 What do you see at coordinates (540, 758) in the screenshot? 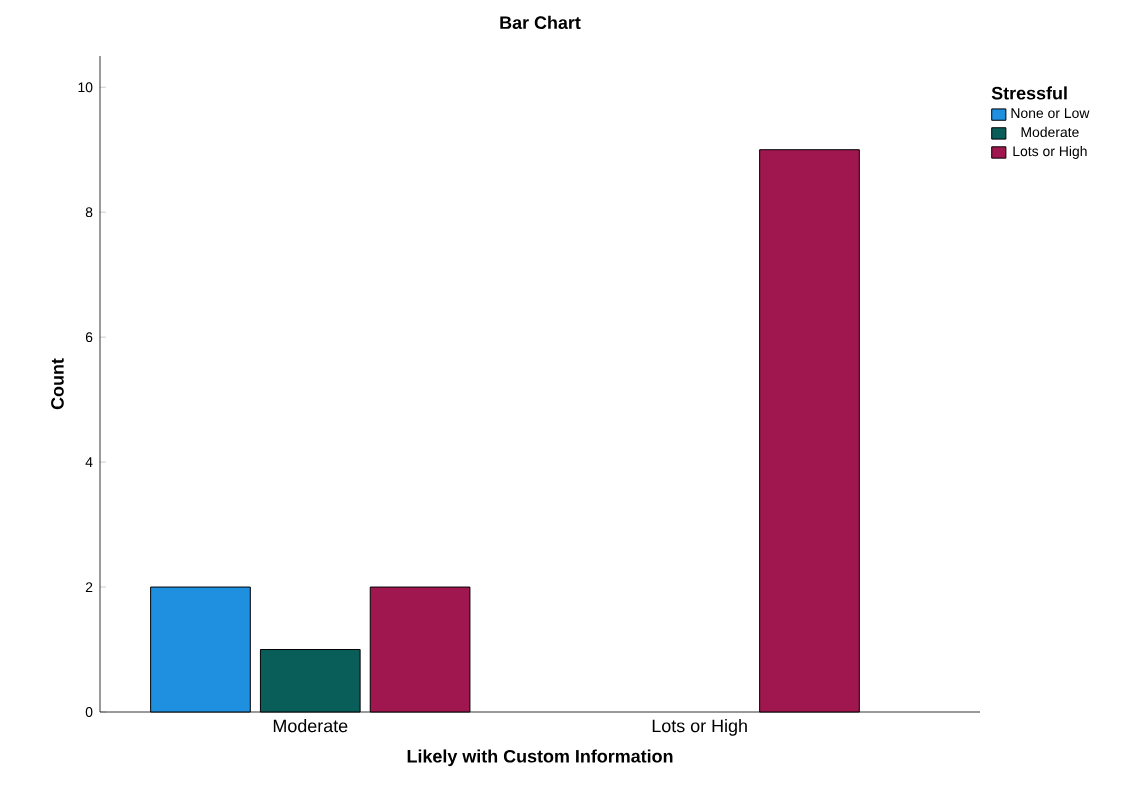
I see `x-axis-title: Likely with Custom Information` at bounding box center [540, 758].